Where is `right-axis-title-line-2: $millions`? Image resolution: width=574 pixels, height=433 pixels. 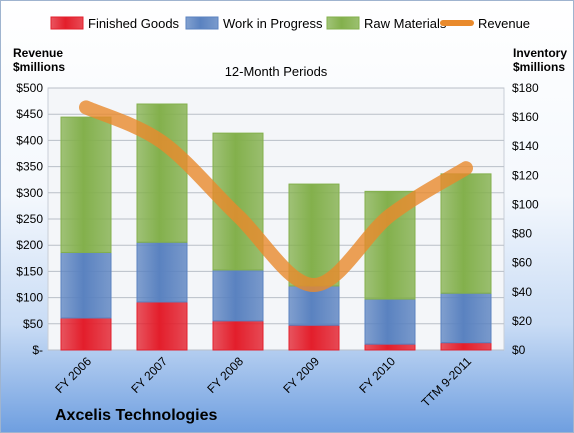
right-axis-title-line-2: $millions is located at coordinates (539, 67).